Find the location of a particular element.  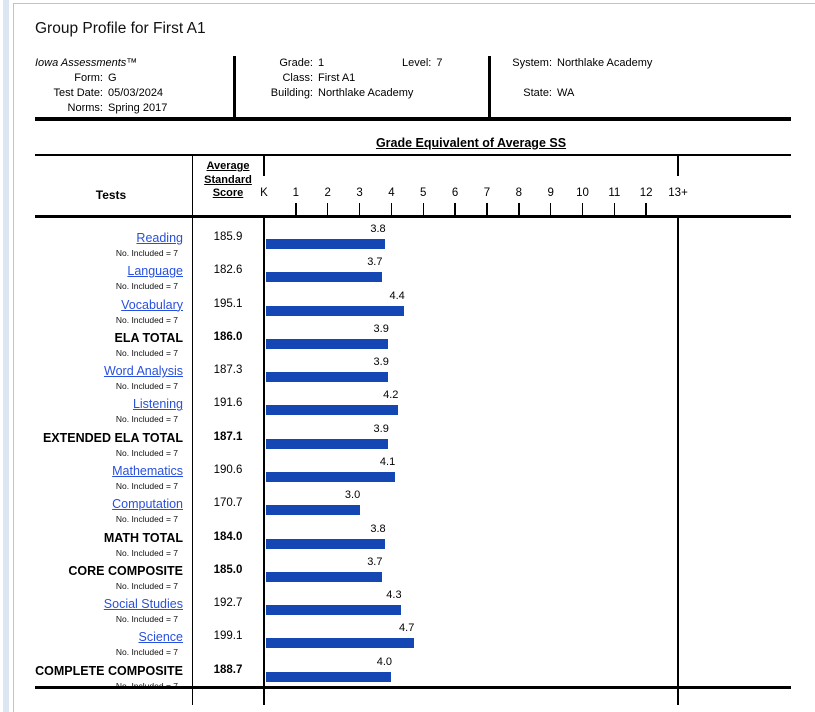

test-date-value: 05/03/2024 is located at coordinates (136, 93).